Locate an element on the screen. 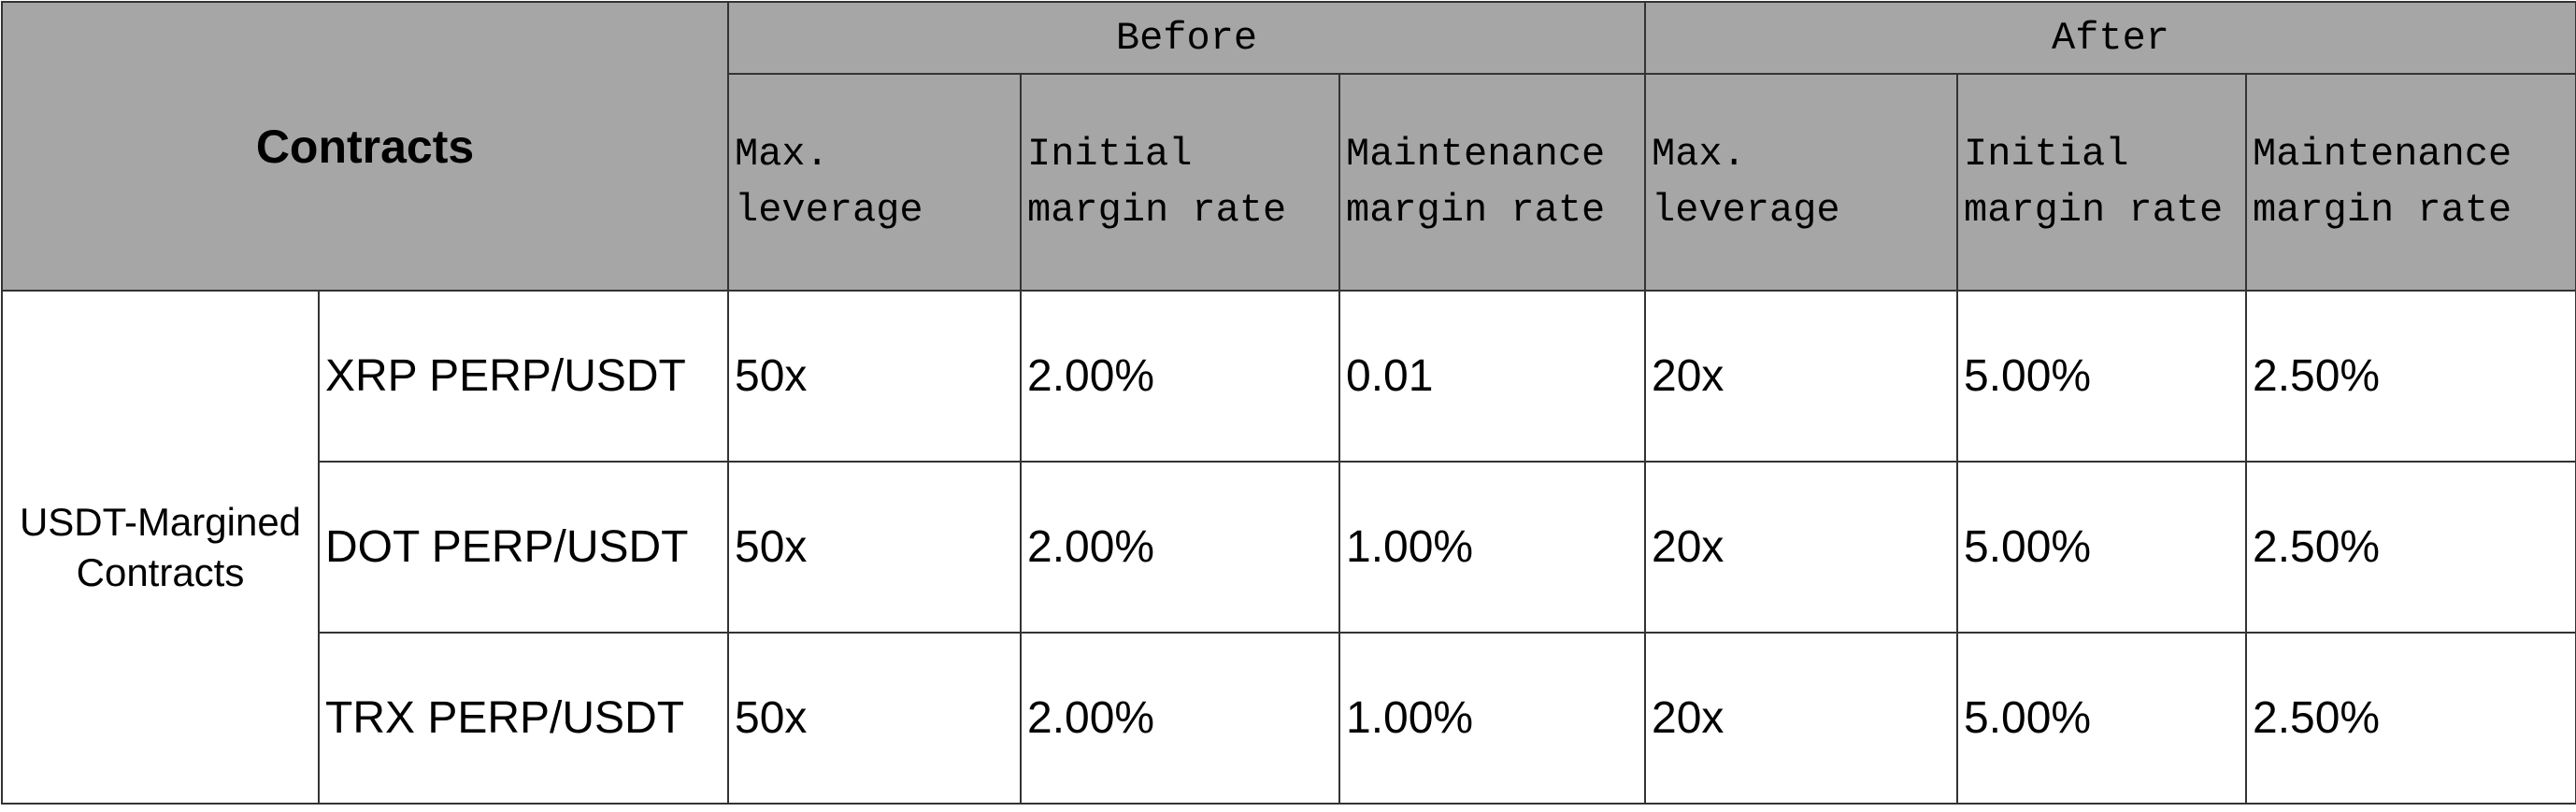 The image size is (2576, 812). cell: 0.01 is located at coordinates (1492, 376).